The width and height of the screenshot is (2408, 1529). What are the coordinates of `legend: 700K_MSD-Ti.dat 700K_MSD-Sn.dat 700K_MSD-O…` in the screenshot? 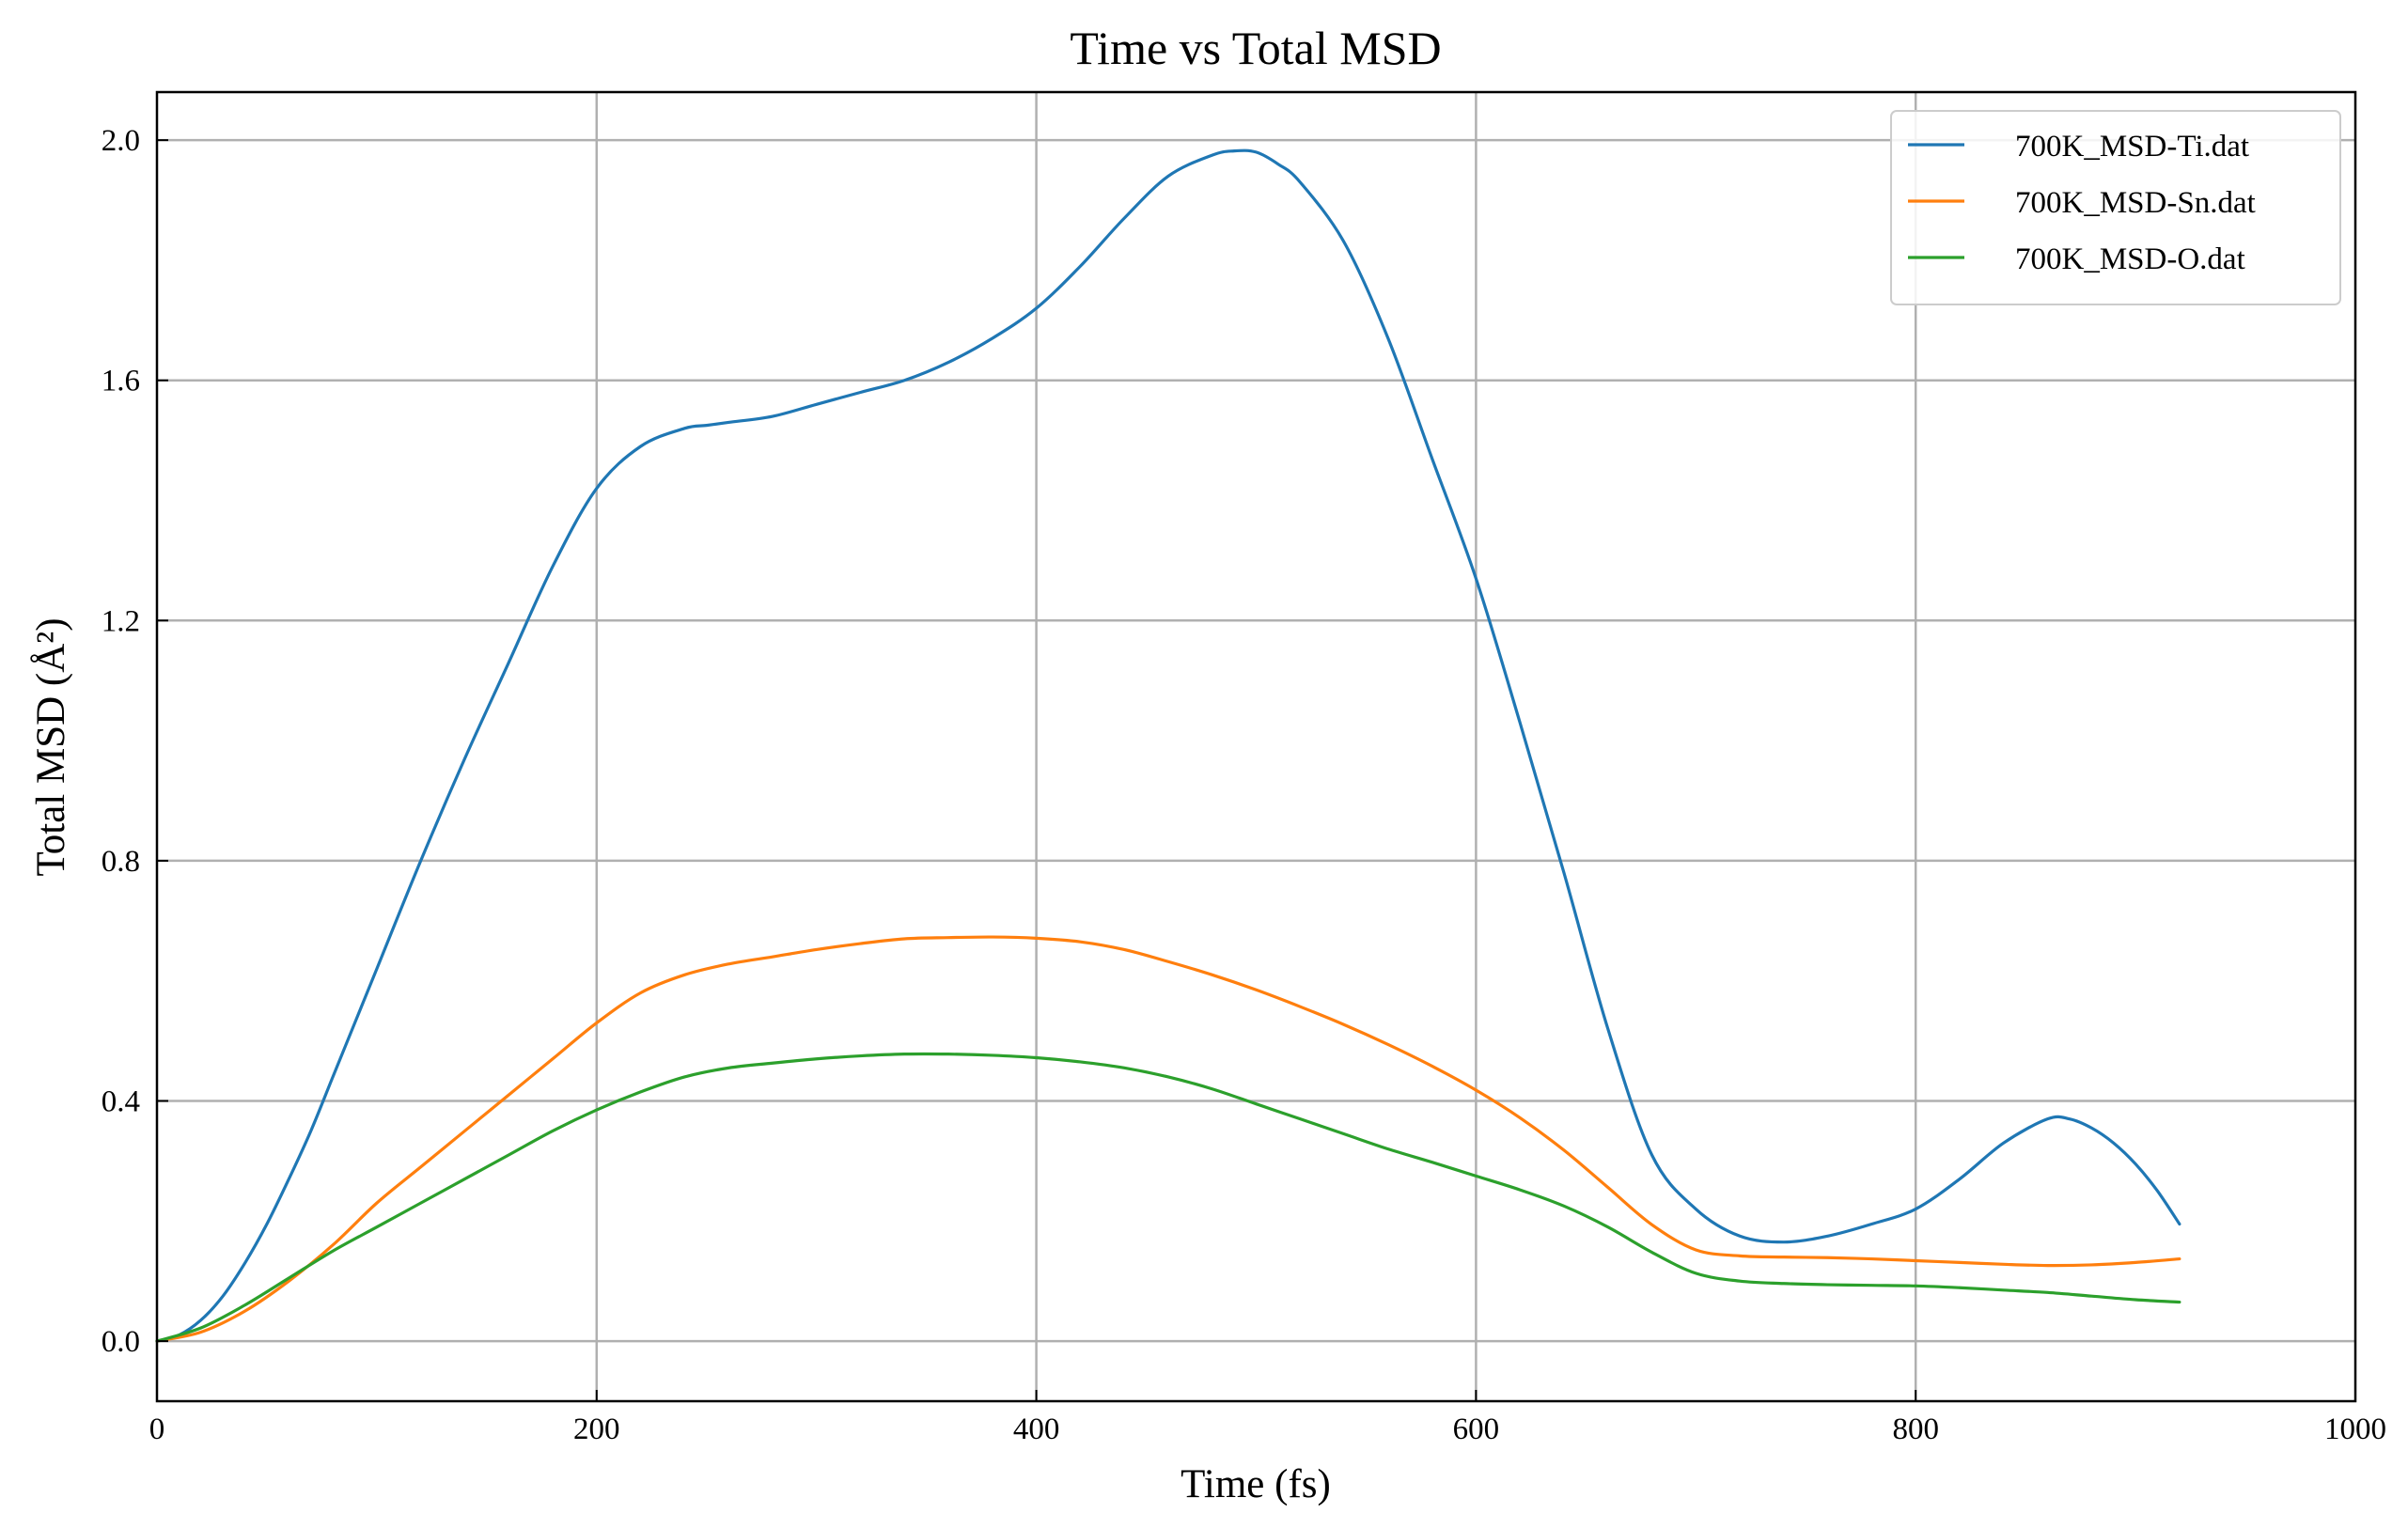 It's located at (2115, 207).